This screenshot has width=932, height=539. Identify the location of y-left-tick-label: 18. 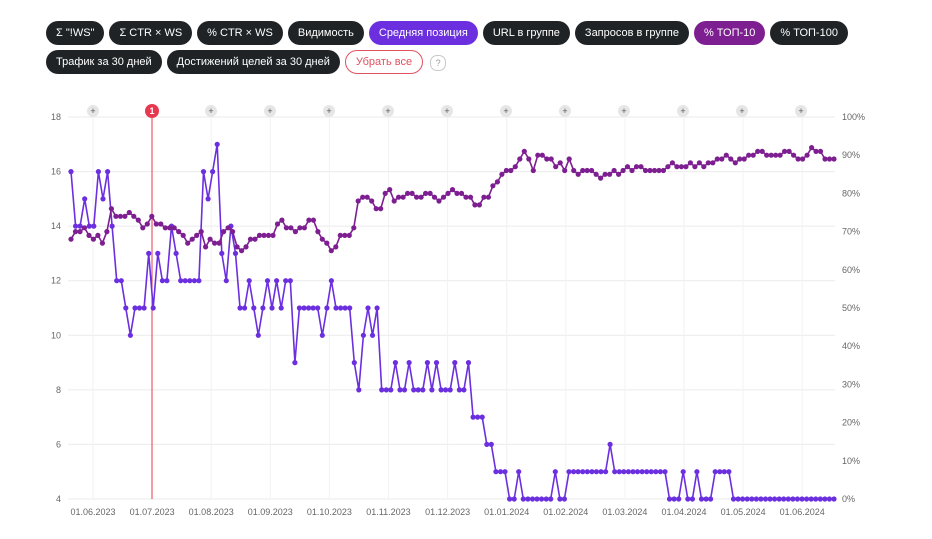
(56, 117).